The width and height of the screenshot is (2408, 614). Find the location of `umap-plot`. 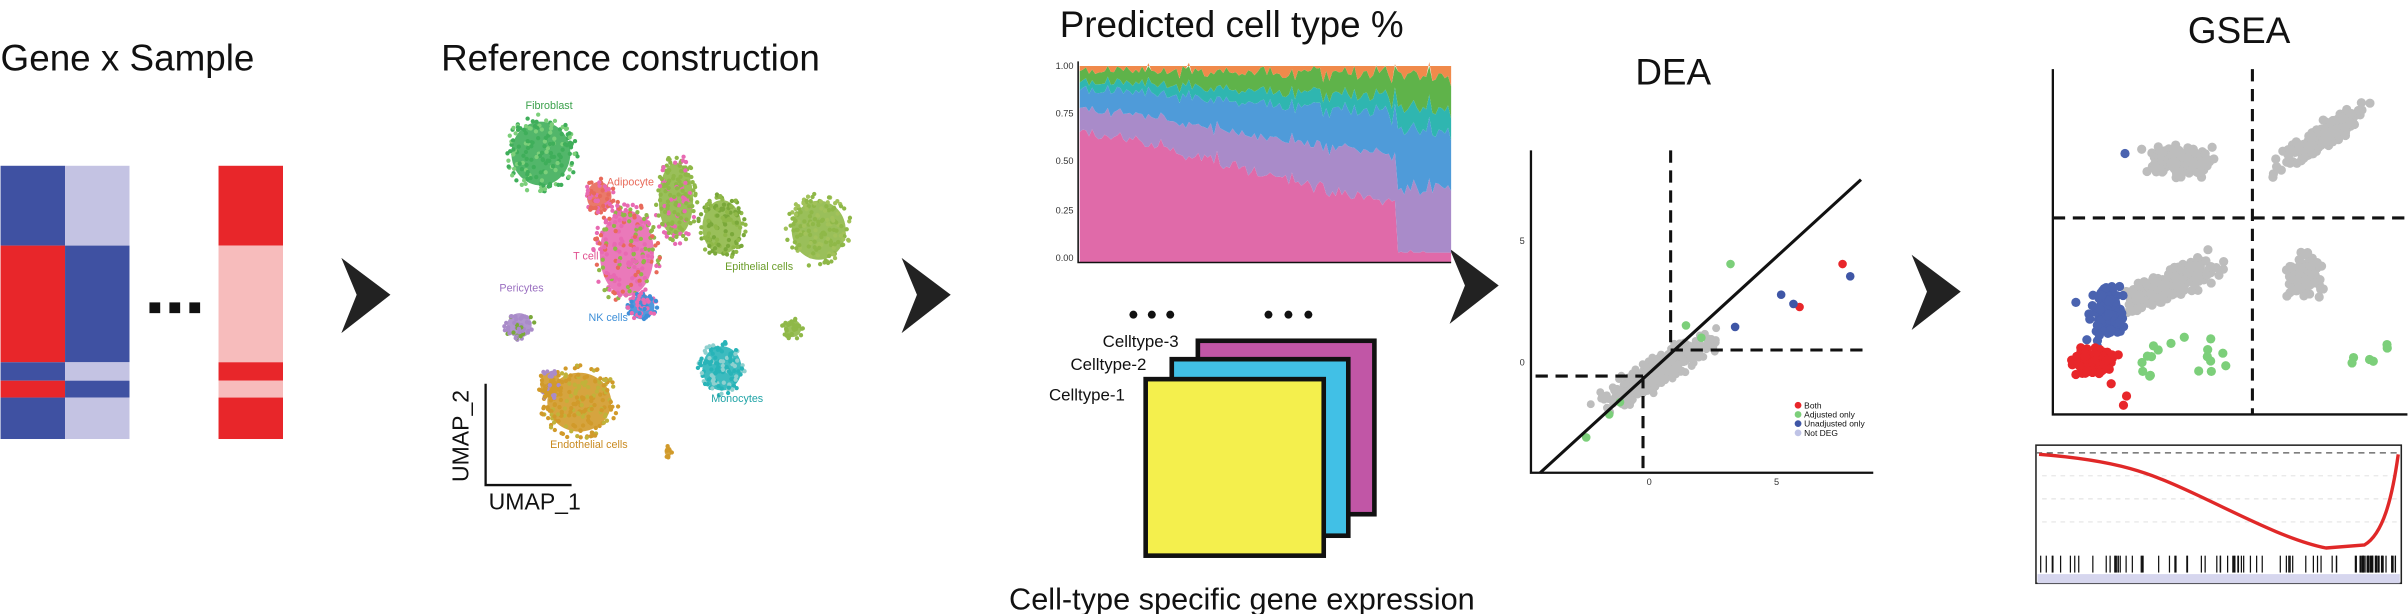

umap-plot is located at coordinates (677, 286).